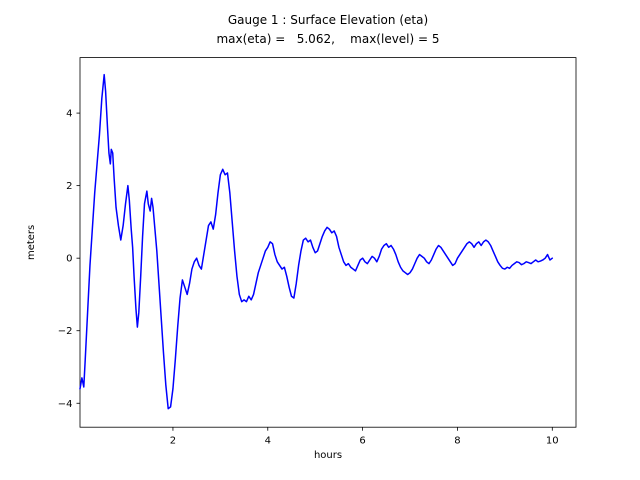  I want to click on x-axis-label: hours, so click(328, 455).